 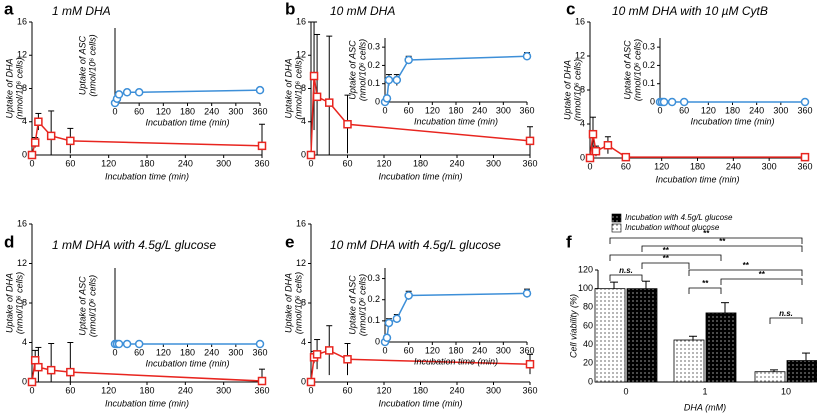 What do you see at coordinates (610, 335) in the screenshot?
I see `bar` at bounding box center [610, 335].